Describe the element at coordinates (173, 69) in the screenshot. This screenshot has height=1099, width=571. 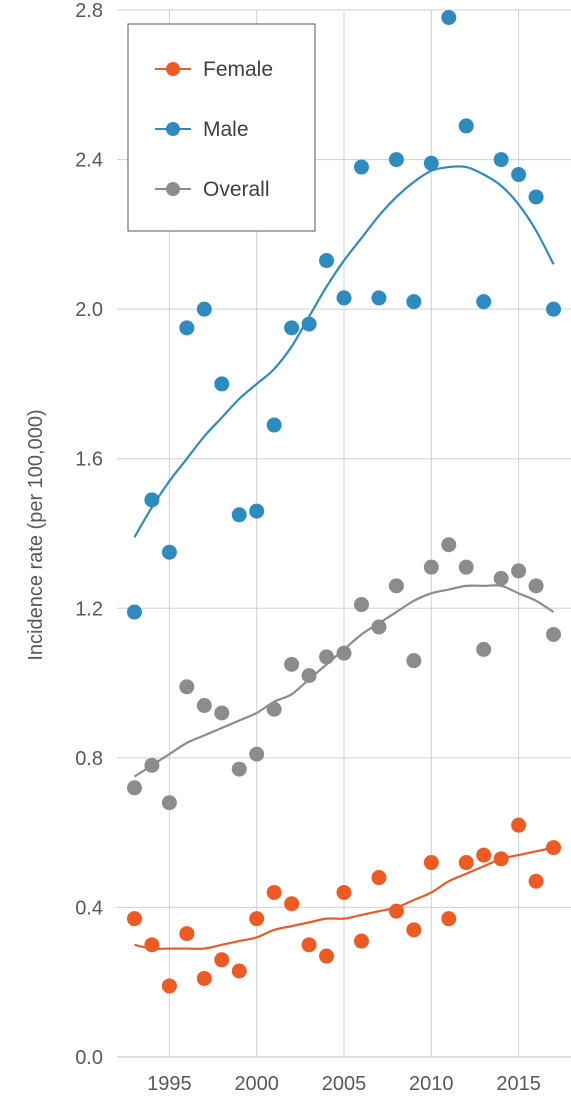
I see `legend-marker-female` at that location.